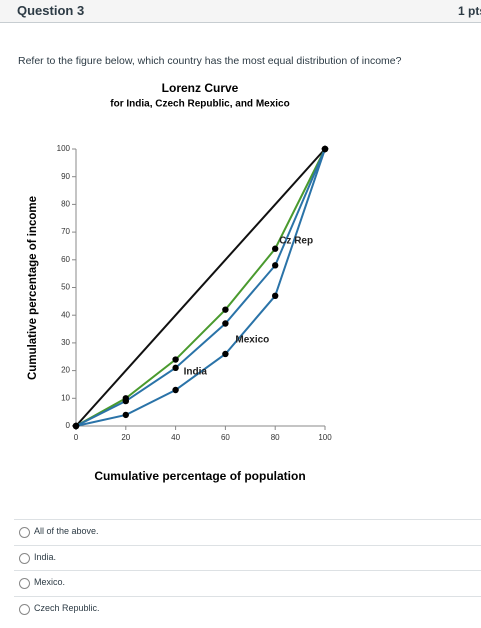  What do you see at coordinates (296, 240) in the screenshot?
I see `series-label: Cz Rep` at bounding box center [296, 240].